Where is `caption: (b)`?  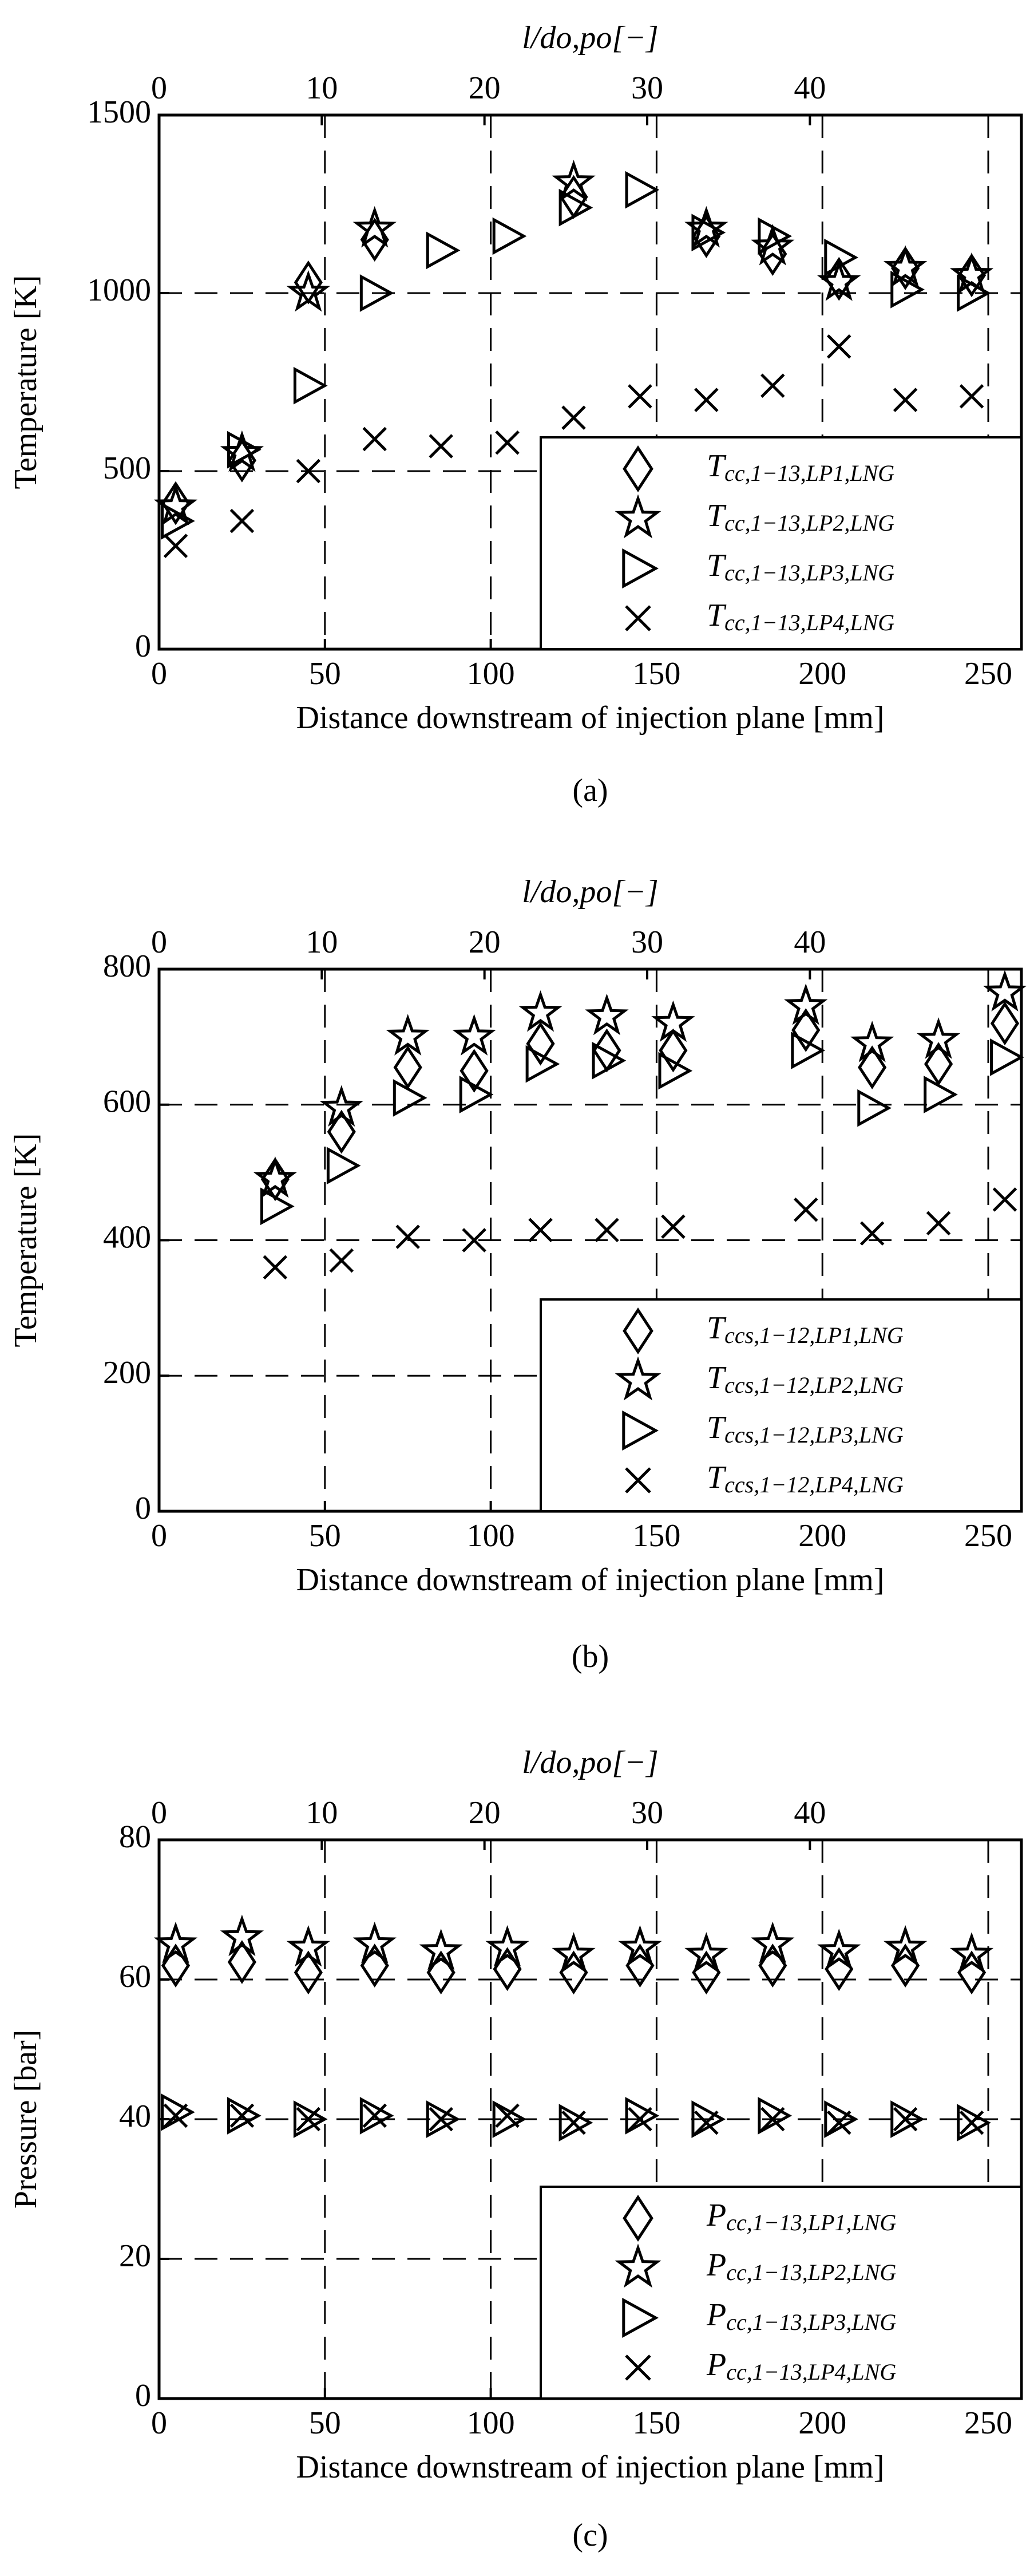 caption: (b) is located at coordinates (590, 1656).